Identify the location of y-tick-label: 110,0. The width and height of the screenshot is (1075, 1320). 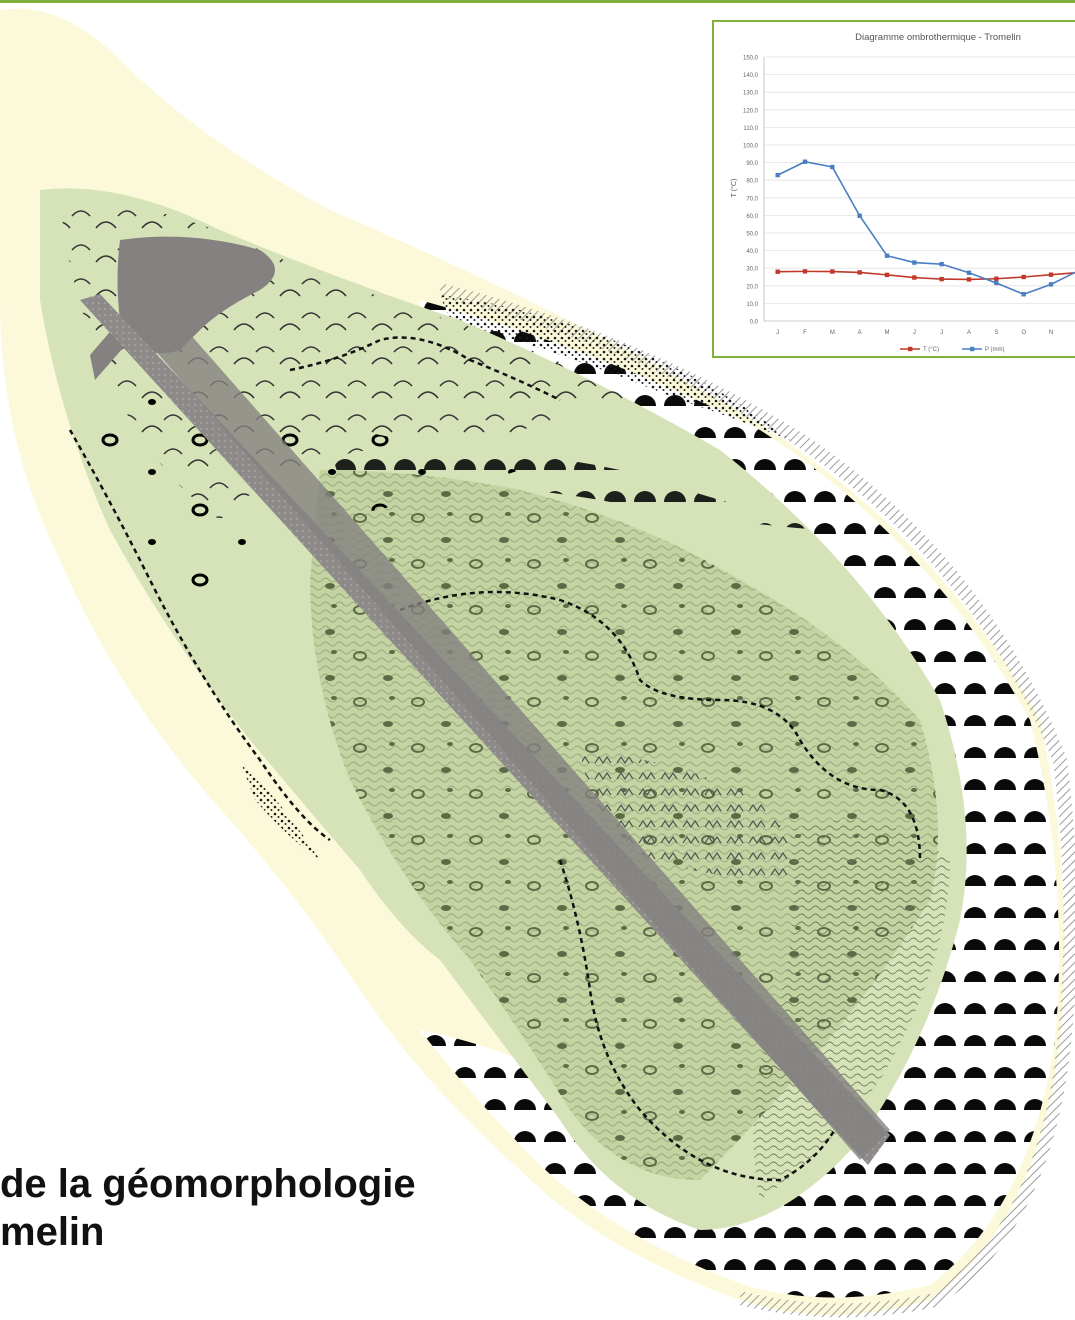
(750, 129).